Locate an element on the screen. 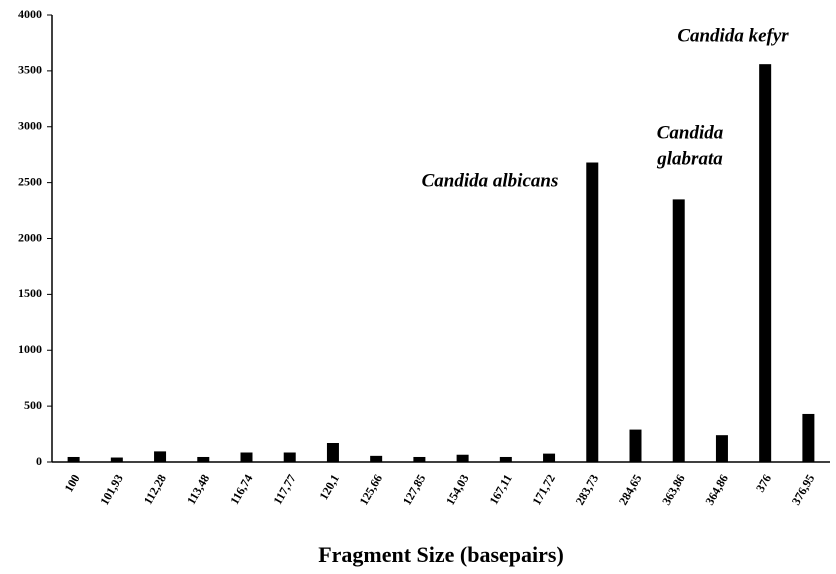  y-tick-label: 4000 is located at coordinates (30, 14).